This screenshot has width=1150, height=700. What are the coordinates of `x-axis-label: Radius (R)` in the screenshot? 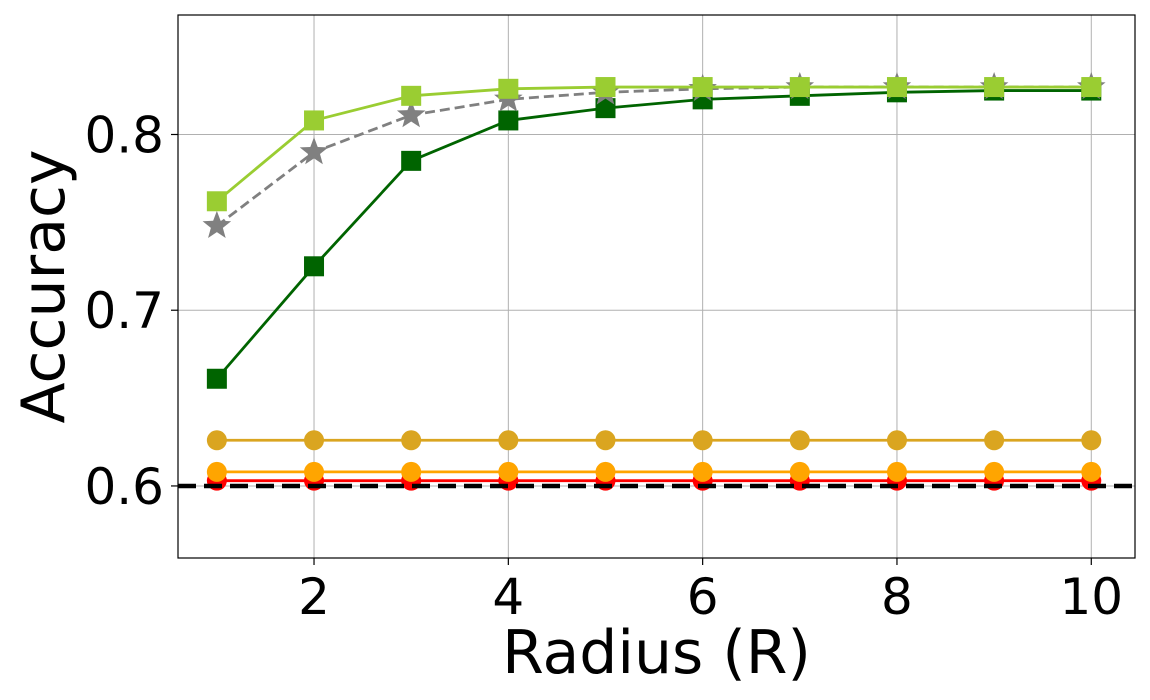 It's located at (656, 653).